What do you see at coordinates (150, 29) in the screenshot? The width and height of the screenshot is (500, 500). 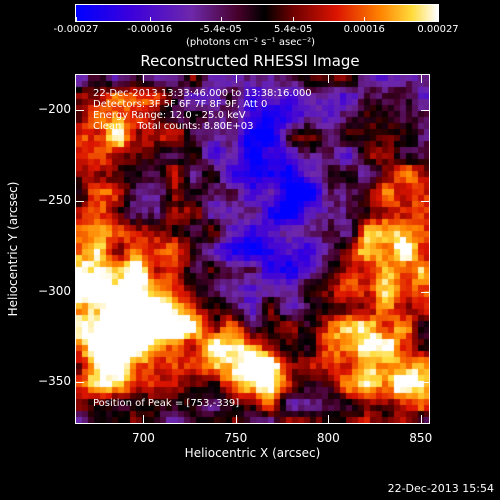 I see `colorbar-tick-label: -0.00016` at bounding box center [150, 29].